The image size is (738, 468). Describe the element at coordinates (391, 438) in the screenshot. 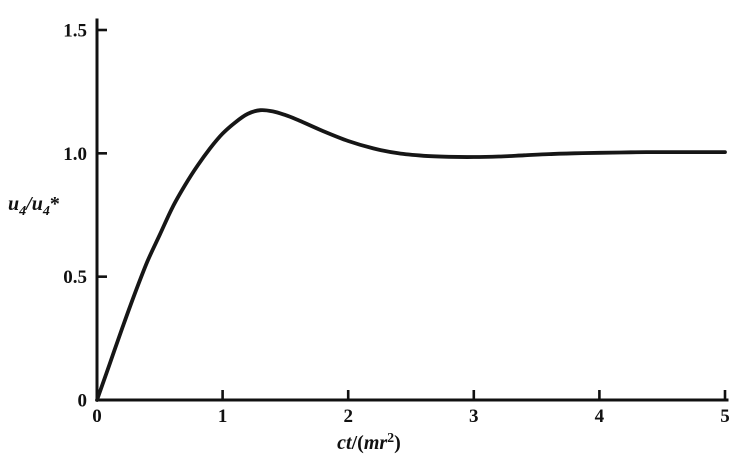

I see `label-part: 2` at that location.